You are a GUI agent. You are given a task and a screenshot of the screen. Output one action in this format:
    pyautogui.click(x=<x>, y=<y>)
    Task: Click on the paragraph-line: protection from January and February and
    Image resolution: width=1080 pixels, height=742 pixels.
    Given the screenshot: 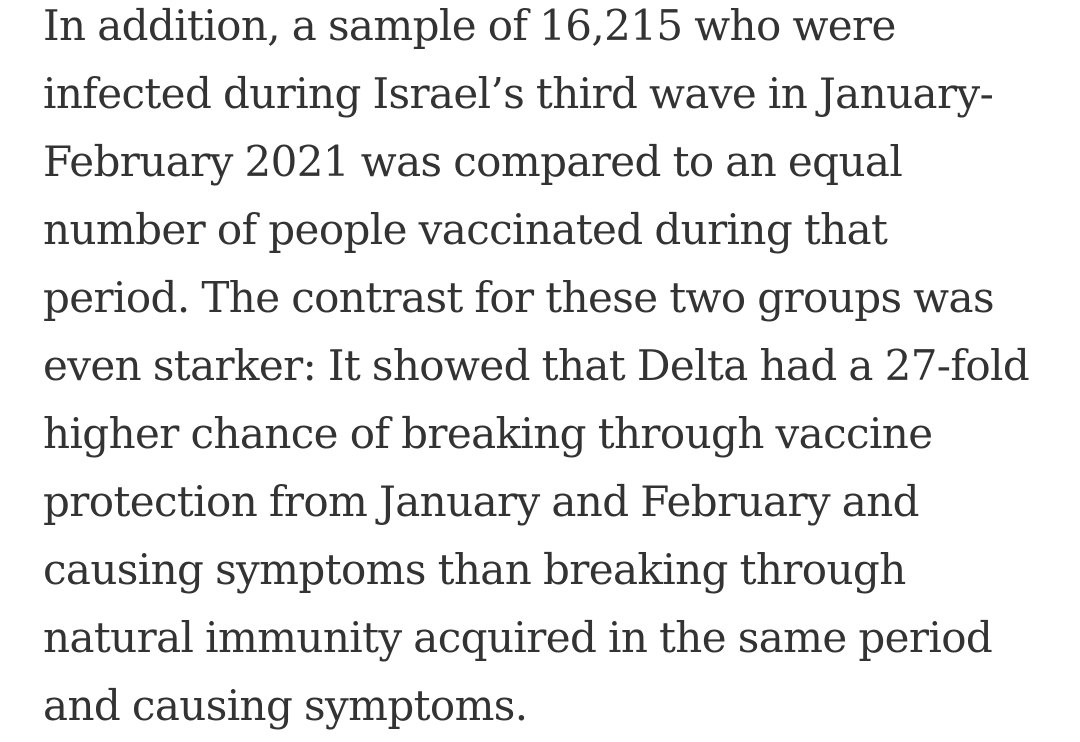 What is the action you would take?
    pyautogui.click(x=481, y=501)
    